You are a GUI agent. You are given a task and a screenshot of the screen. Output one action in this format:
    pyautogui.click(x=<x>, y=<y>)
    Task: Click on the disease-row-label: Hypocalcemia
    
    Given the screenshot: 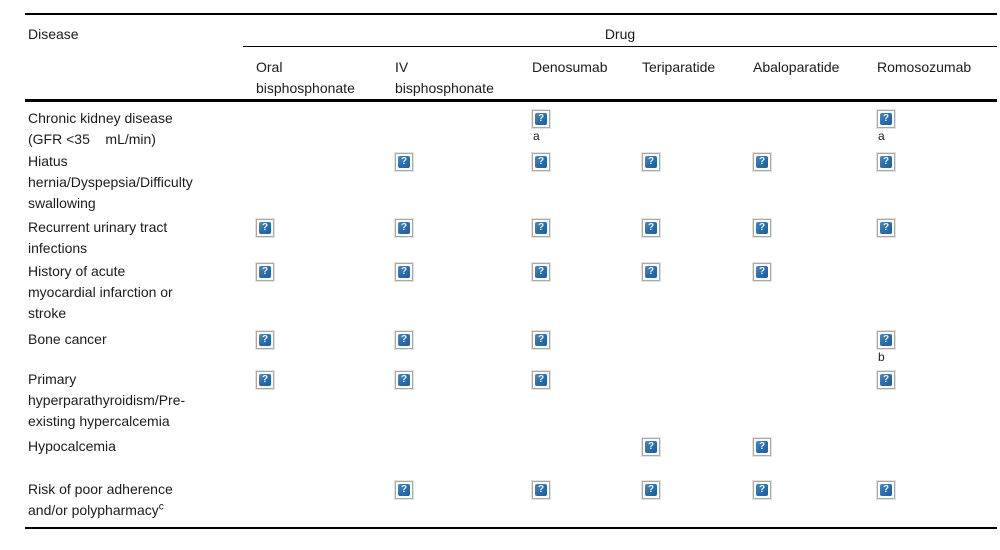 What is the action you would take?
    pyautogui.click(x=72, y=445)
    